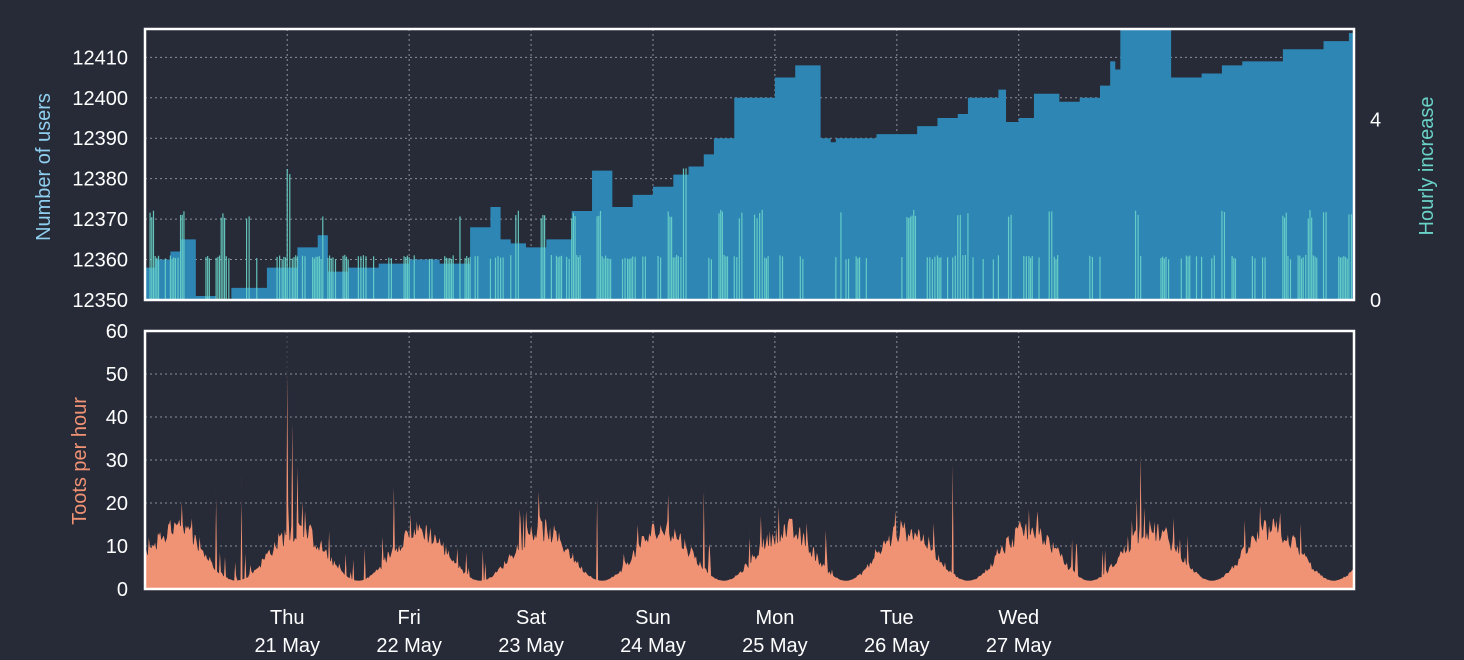  I want to click on x-date-label: 23 May, so click(531, 646).